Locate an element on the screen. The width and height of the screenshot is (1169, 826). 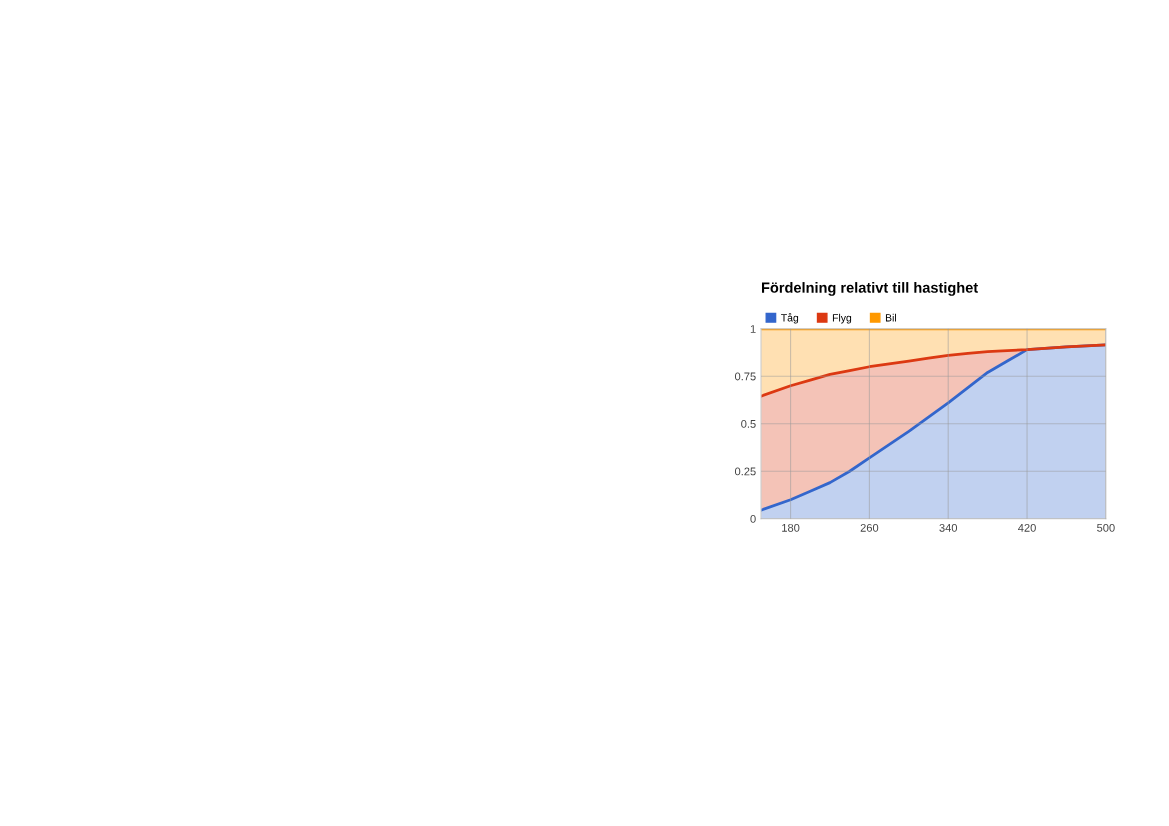
x-tick-label: 260 is located at coordinates (869, 527).